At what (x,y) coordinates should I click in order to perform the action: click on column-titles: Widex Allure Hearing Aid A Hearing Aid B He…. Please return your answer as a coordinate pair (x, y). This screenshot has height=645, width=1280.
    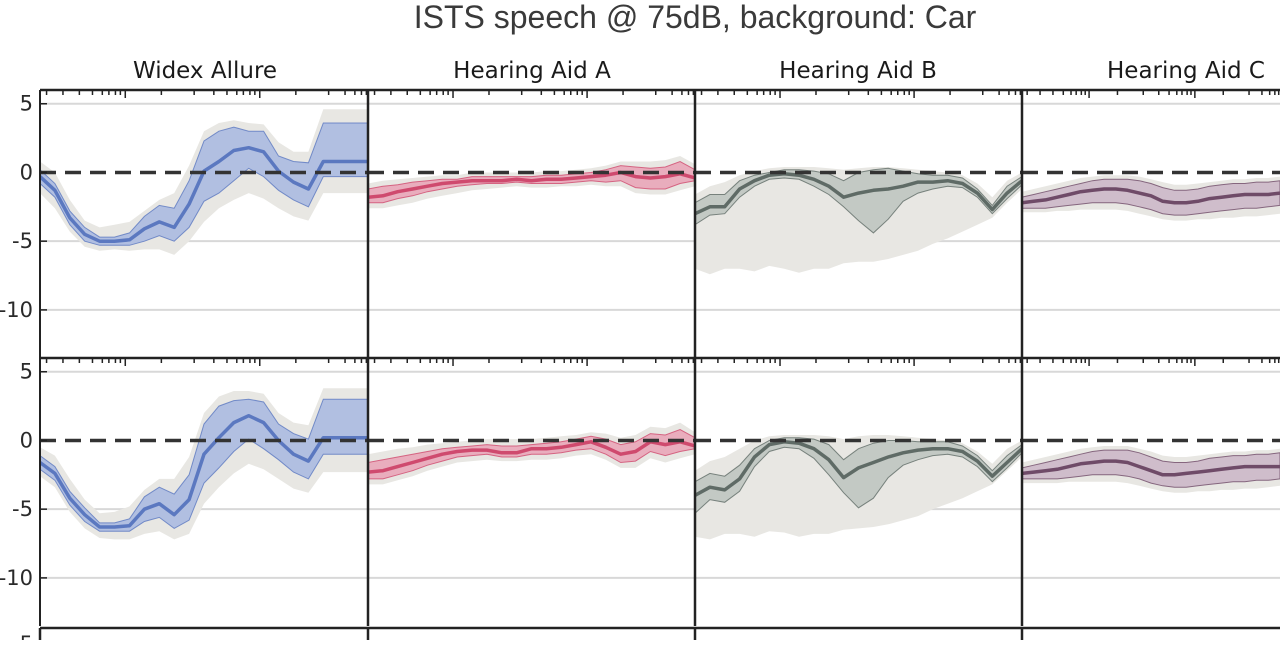
    Looking at the image, I should click on (699, 71).